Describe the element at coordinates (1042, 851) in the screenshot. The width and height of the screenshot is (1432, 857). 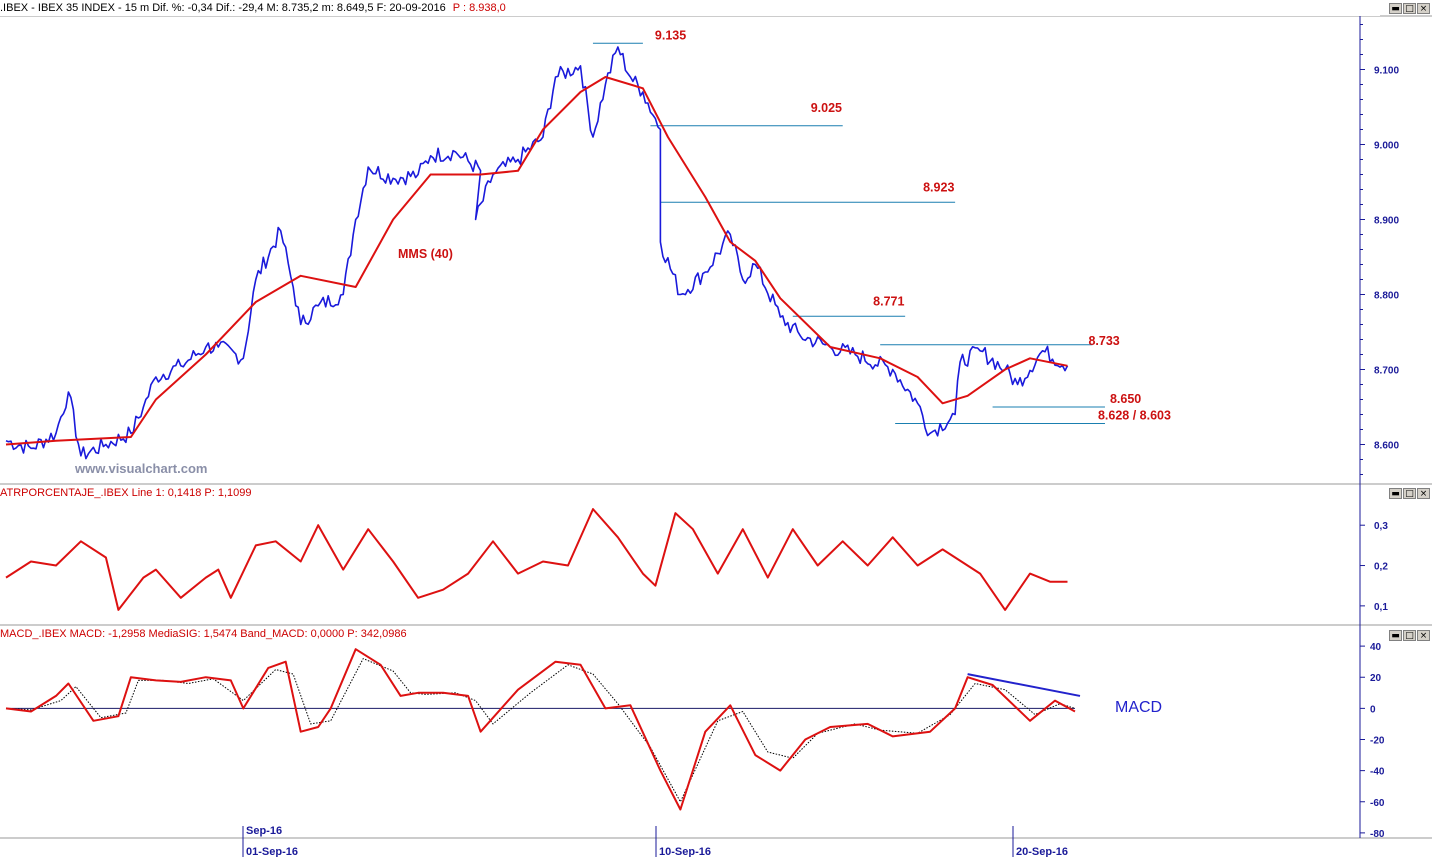
I see `x-tick-label: 20-Sep-16` at that location.